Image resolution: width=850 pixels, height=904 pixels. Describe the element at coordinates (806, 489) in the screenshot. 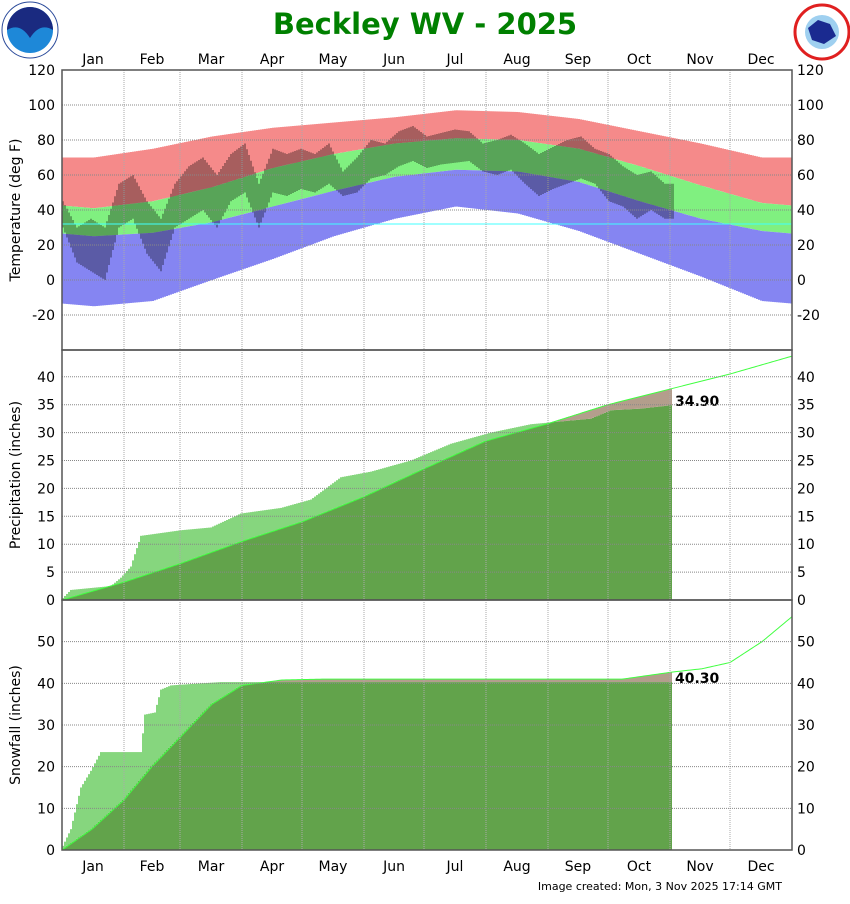

I see `y-tick-right: 20` at that location.